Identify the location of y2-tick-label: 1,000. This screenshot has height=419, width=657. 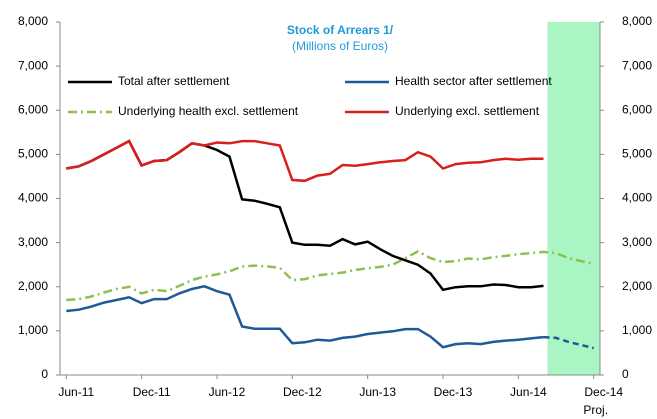
(637, 330).